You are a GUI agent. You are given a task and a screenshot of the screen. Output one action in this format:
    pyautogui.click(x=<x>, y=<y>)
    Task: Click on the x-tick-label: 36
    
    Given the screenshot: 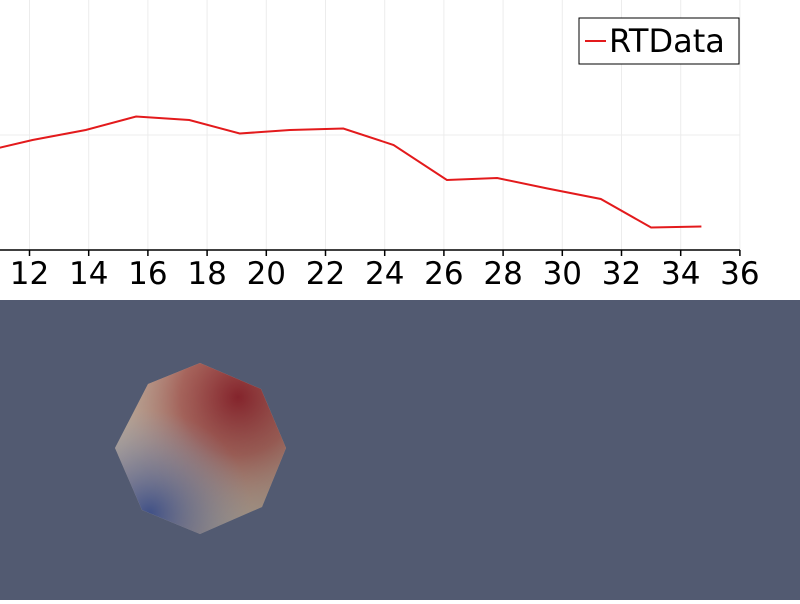 What is the action you would take?
    pyautogui.click(x=739, y=274)
    